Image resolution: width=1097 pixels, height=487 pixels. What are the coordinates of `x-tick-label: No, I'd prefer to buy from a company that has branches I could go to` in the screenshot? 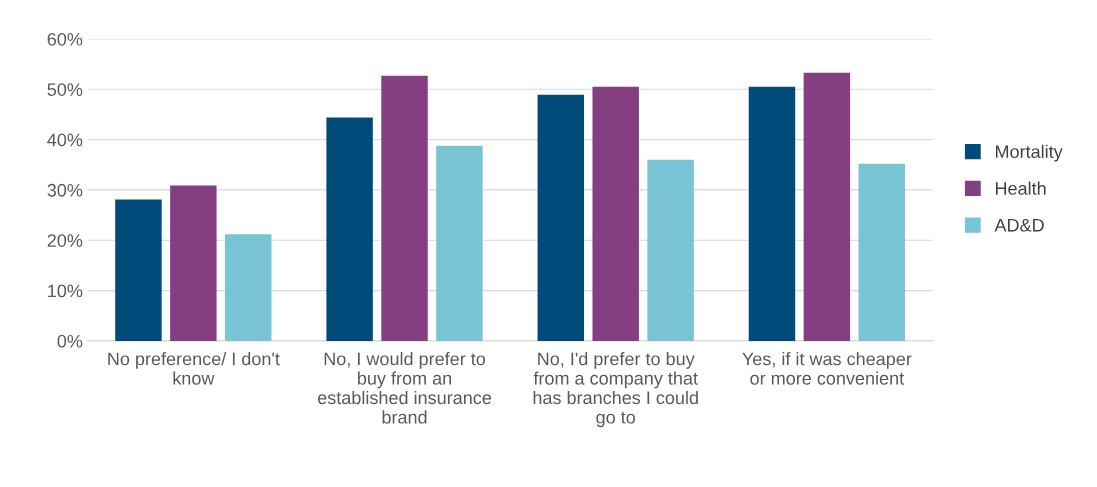 It's located at (615, 390).